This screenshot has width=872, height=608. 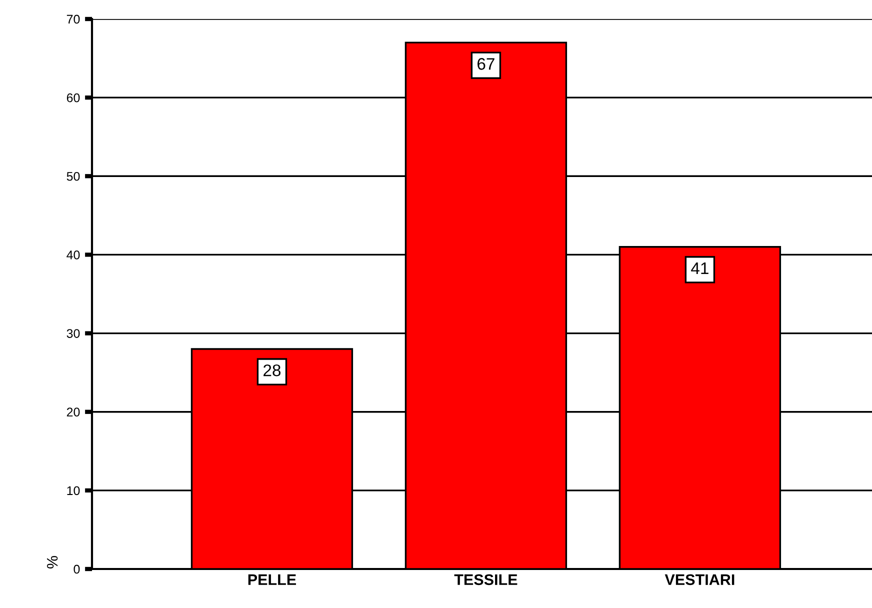 I want to click on y-tick-label: 30, so click(x=73, y=333).